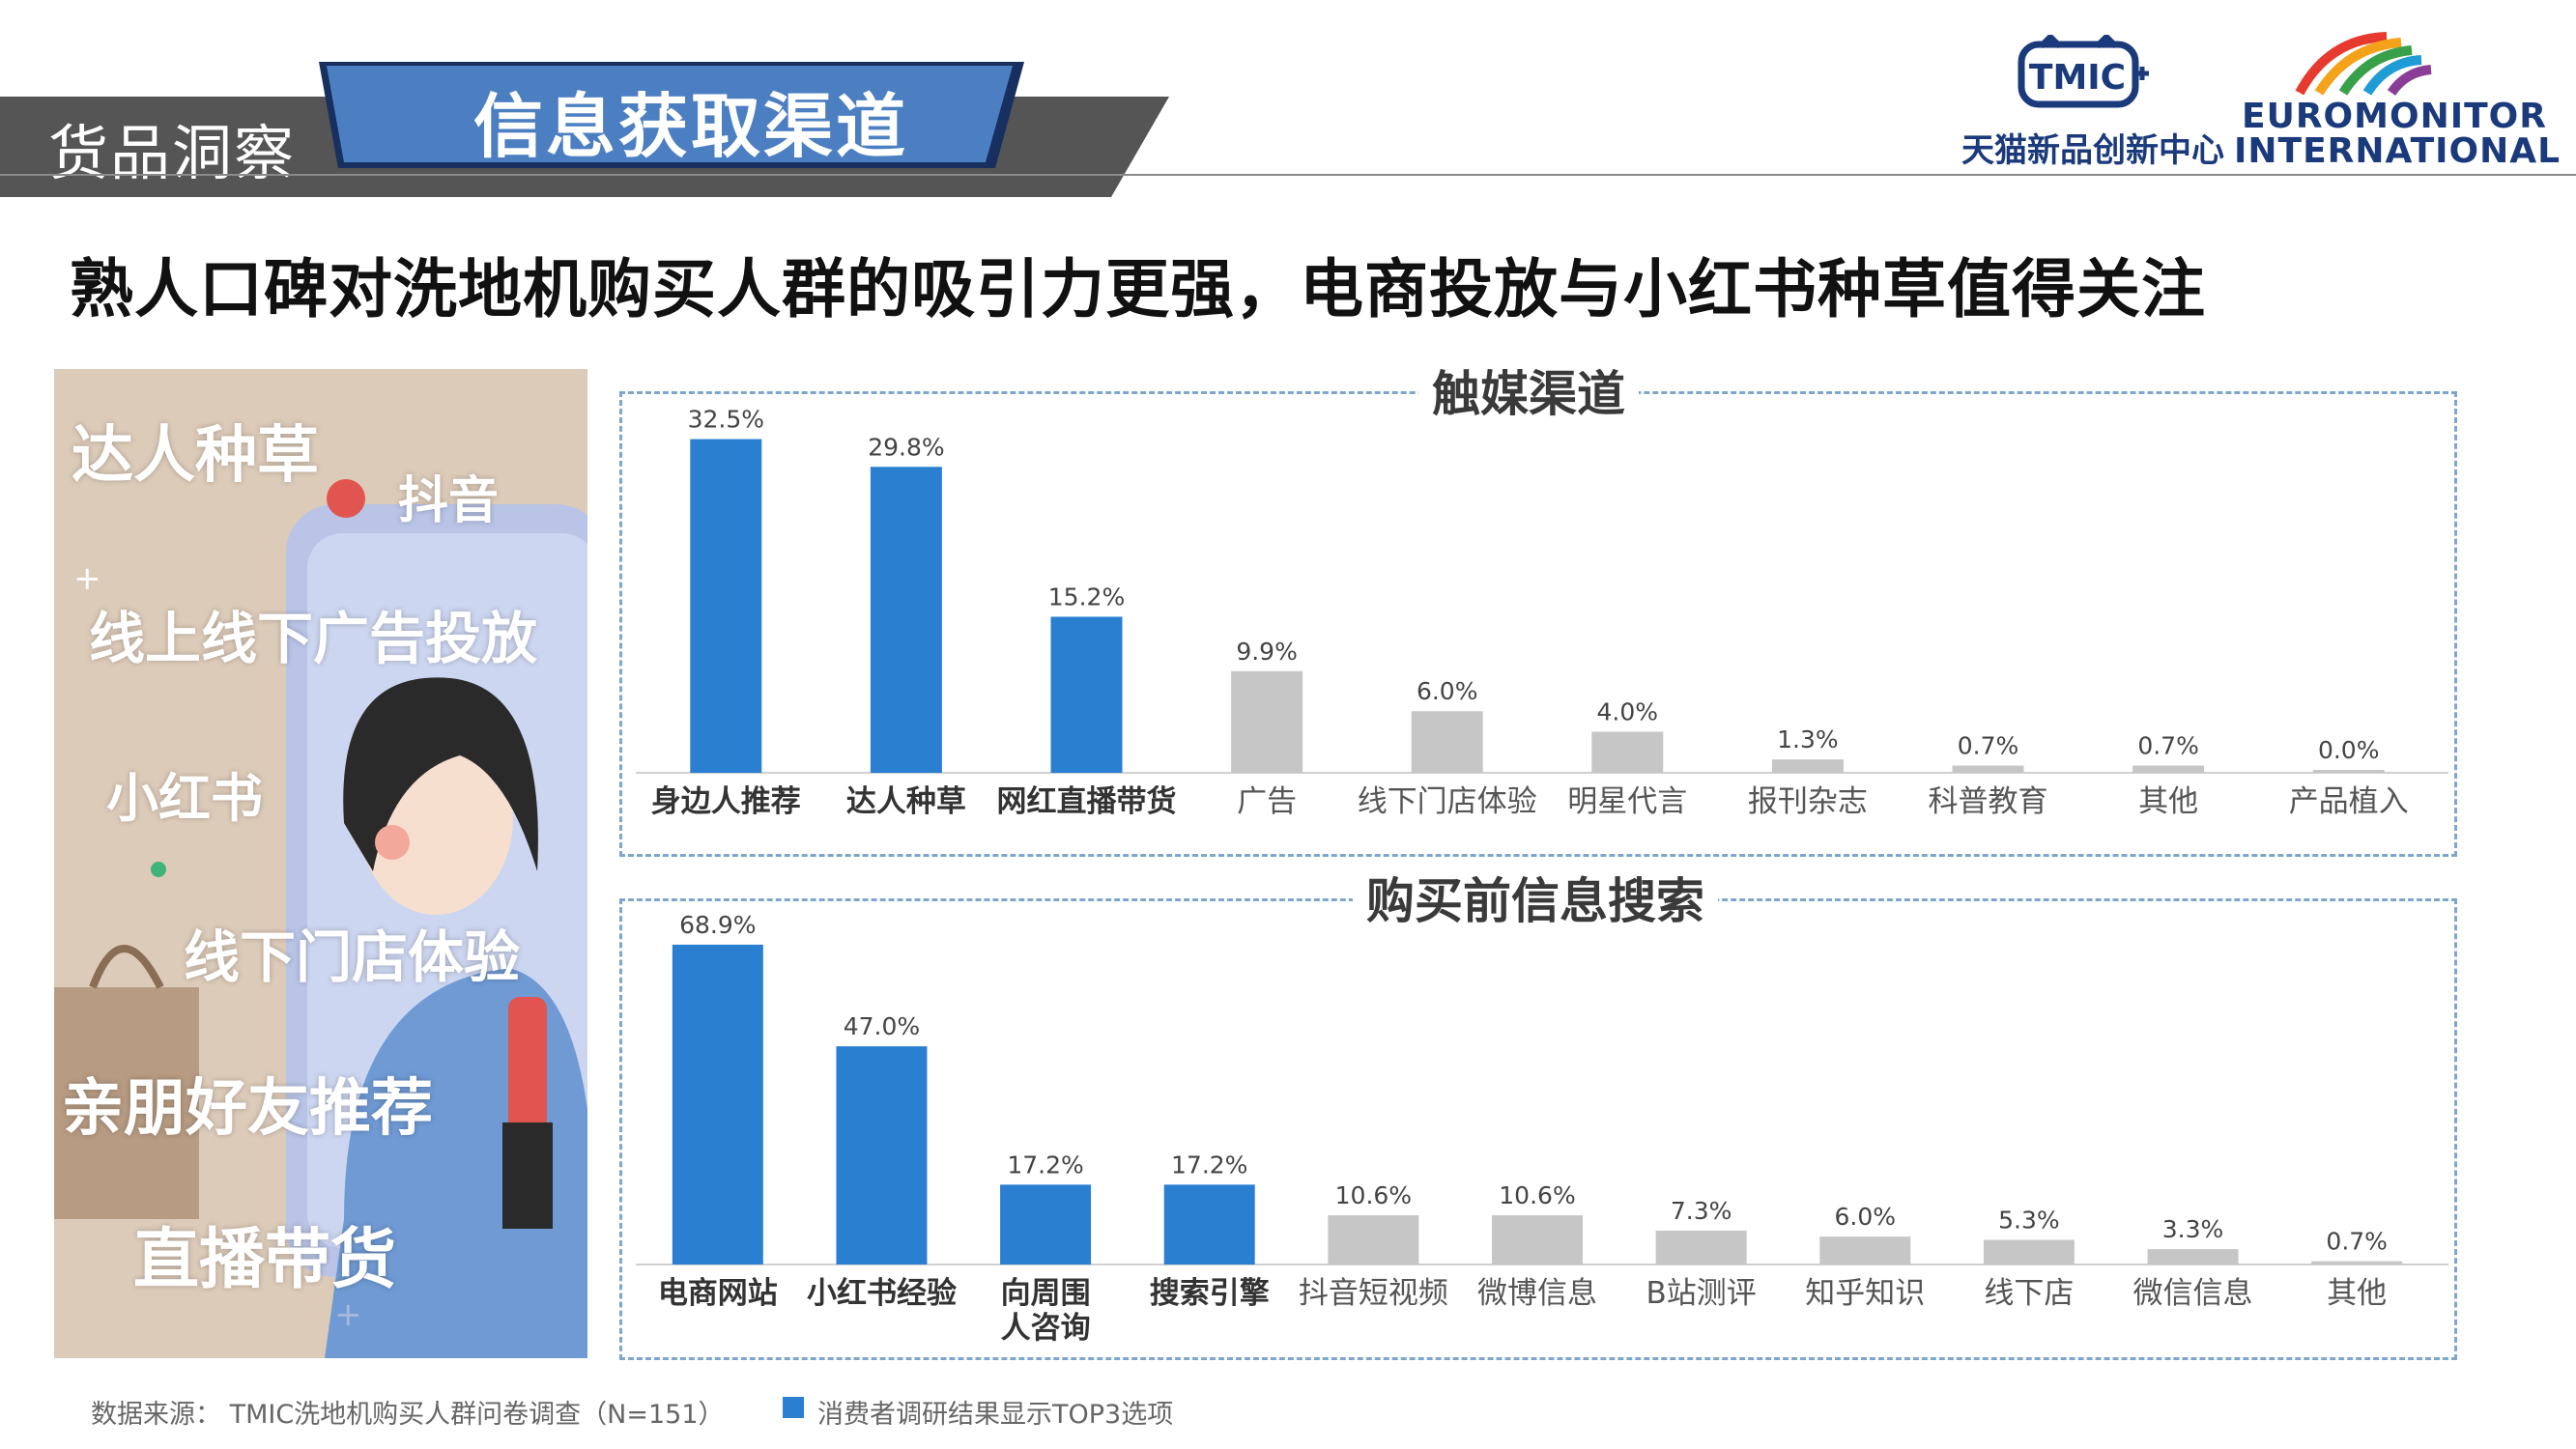 The width and height of the screenshot is (2576, 1449). What do you see at coordinates (1865, 1293) in the screenshot?
I see `tick-label: 知乎知识` at bounding box center [1865, 1293].